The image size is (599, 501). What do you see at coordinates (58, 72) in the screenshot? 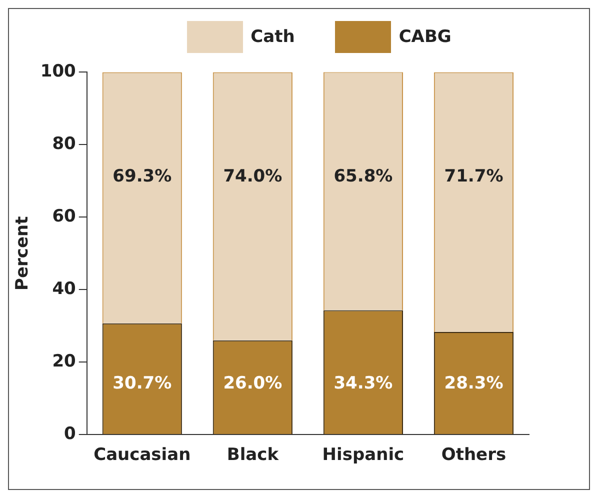
I see `y-tick-label: 100` at bounding box center [58, 72].